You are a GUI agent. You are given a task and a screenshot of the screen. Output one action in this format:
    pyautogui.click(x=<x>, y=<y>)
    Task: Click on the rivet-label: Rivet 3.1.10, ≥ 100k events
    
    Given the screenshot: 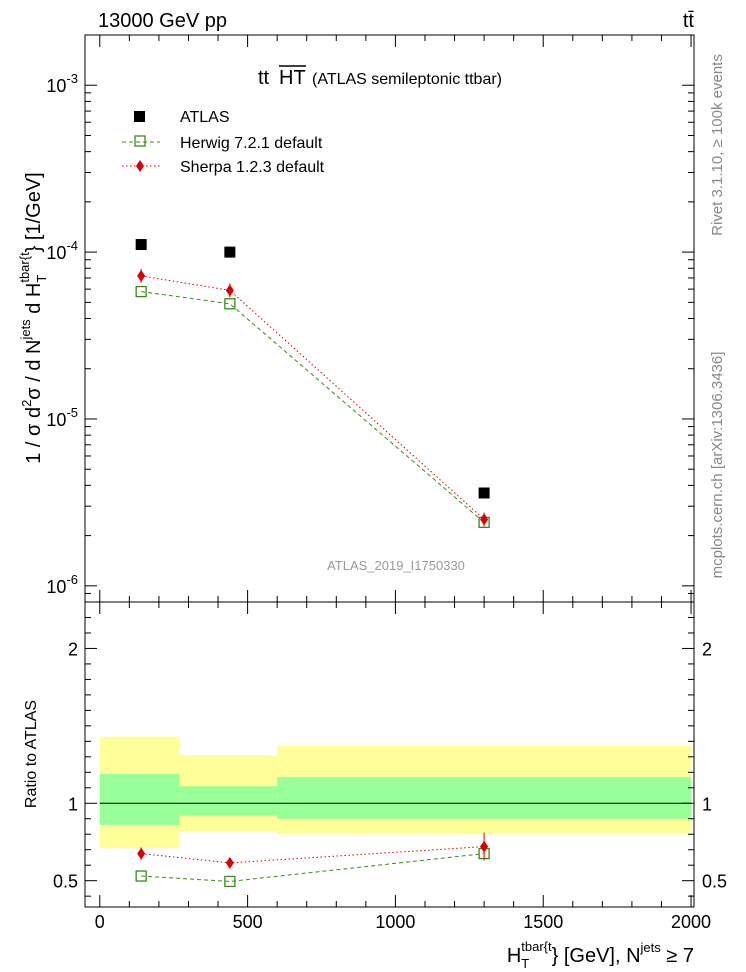 What is the action you would take?
    pyautogui.click(x=717, y=145)
    